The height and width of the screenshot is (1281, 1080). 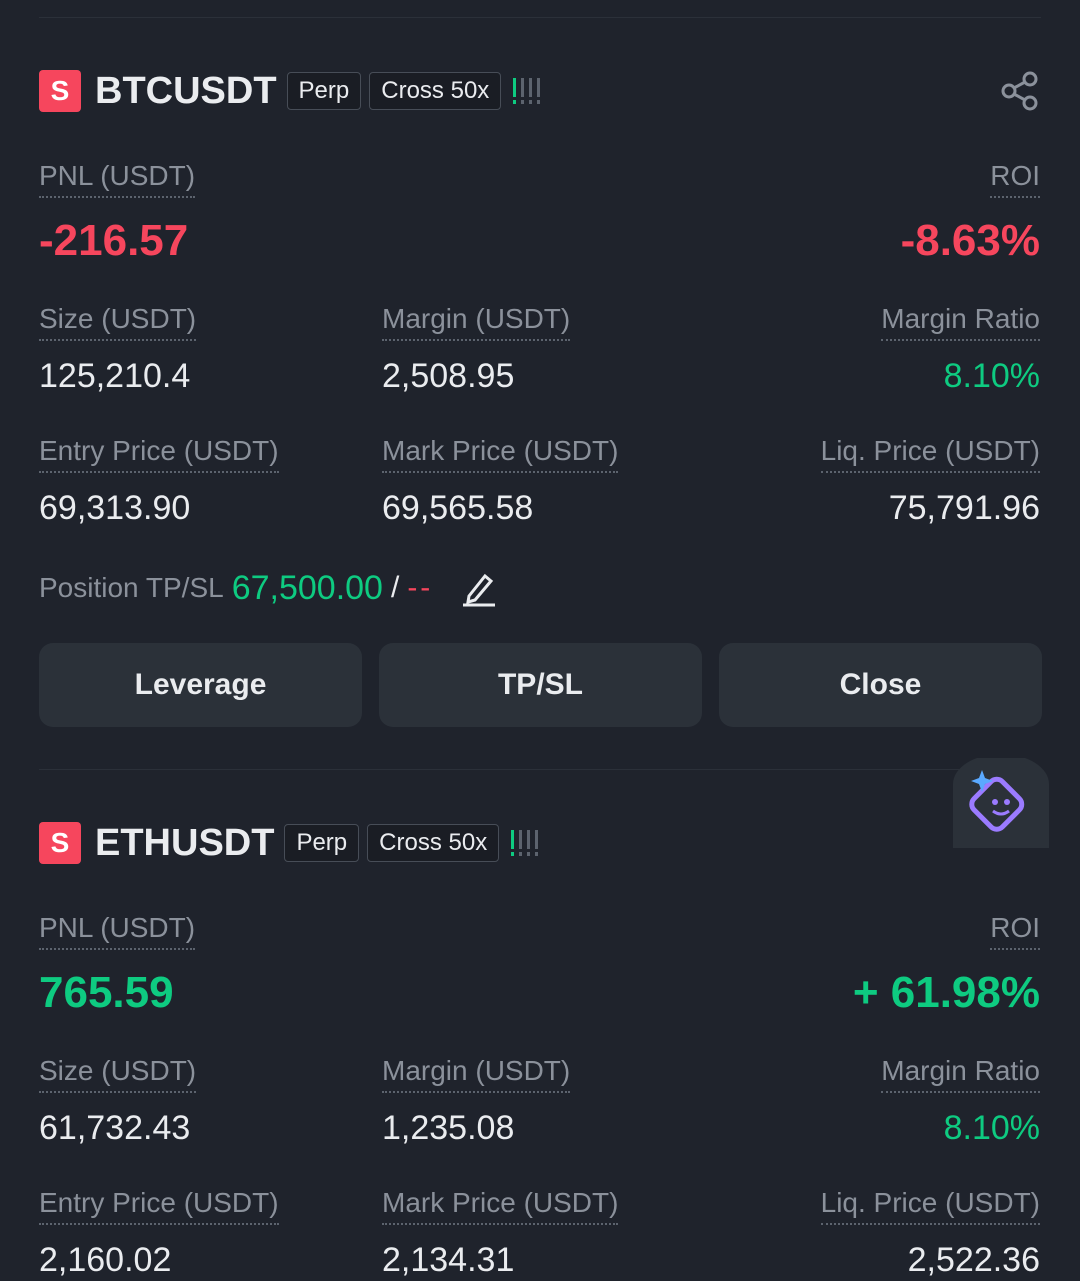 I want to click on field-value: 2,522.36, so click(x=973, y=1260).